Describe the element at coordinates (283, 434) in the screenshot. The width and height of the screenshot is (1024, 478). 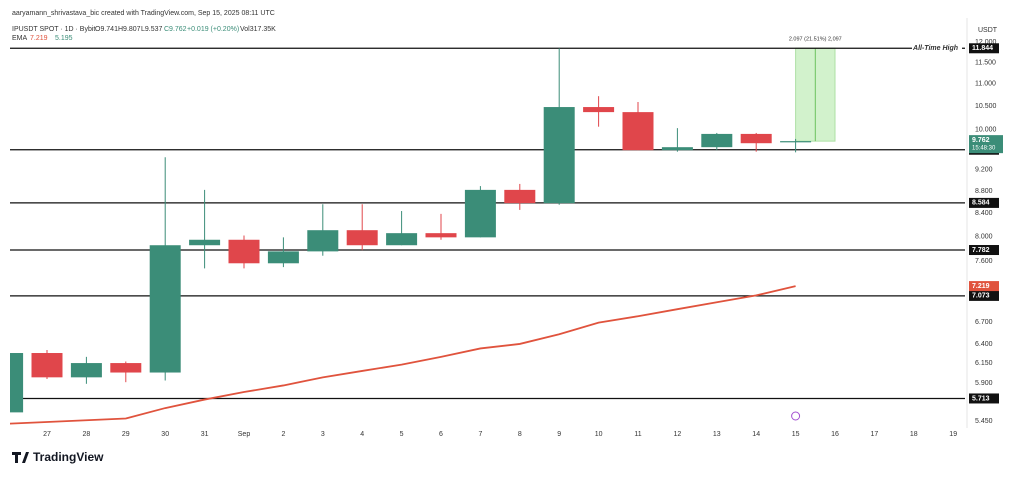
I see `x-tick-label: 2` at that location.